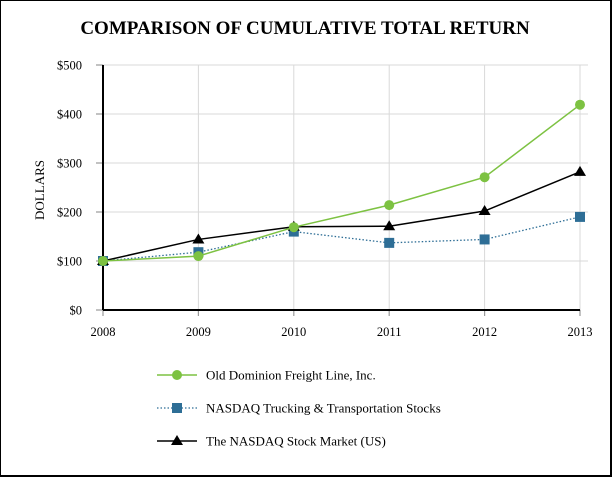 The image size is (614, 480). Describe the element at coordinates (69, 213) in the screenshot. I see `y-tick-label: $200` at that location.